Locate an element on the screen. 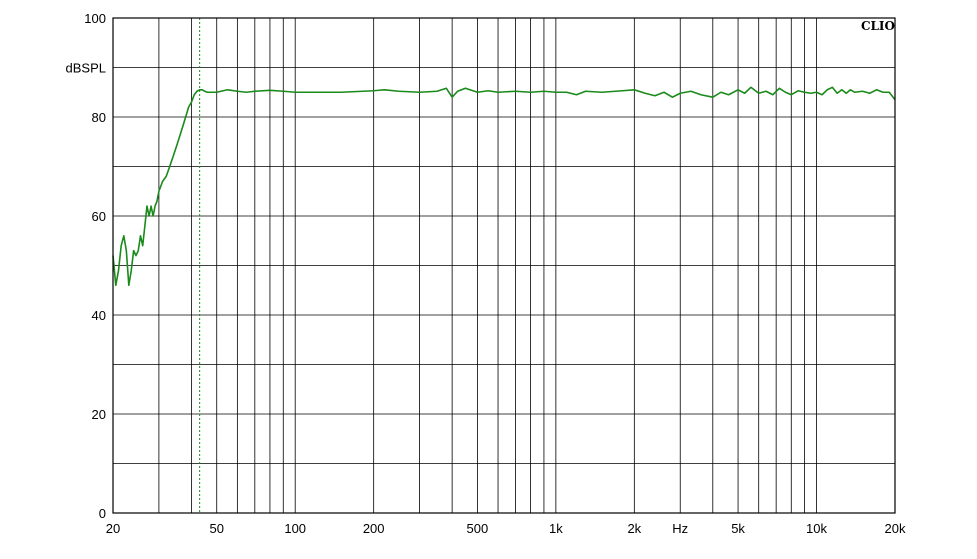 This screenshot has width=977, height=559. x-axis-unit-label: Hz is located at coordinates (680, 528).